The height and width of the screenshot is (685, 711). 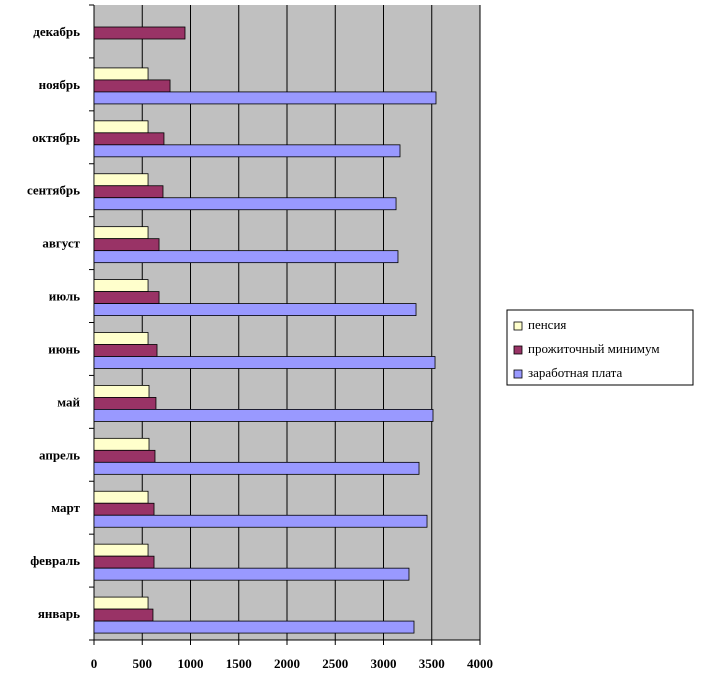 What do you see at coordinates (59, 454) in the screenshot?
I see `y-tick-label: апрель` at bounding box center [59, 454].